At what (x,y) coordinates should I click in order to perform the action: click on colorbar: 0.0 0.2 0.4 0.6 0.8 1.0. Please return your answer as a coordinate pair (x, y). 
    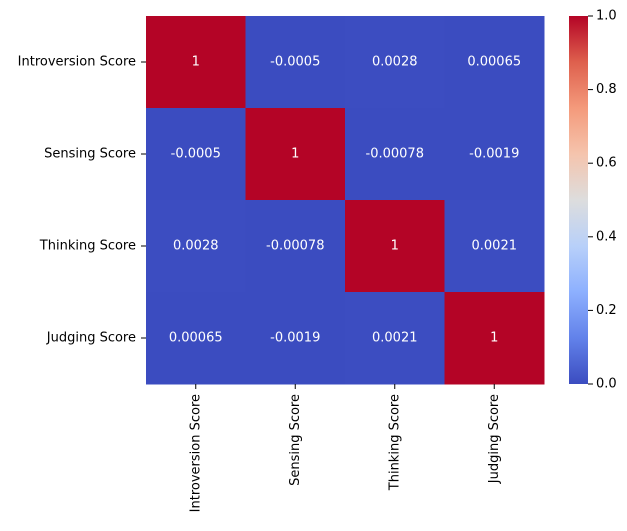
    Looking at the image, I should click on (593, 200).